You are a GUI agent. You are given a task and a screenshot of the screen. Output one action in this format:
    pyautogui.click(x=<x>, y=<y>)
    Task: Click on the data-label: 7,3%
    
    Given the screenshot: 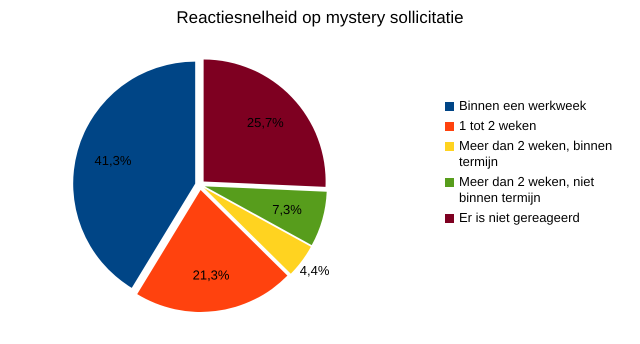 What is the action you would take?
    pyautogui.click(x=287, y=209)
    